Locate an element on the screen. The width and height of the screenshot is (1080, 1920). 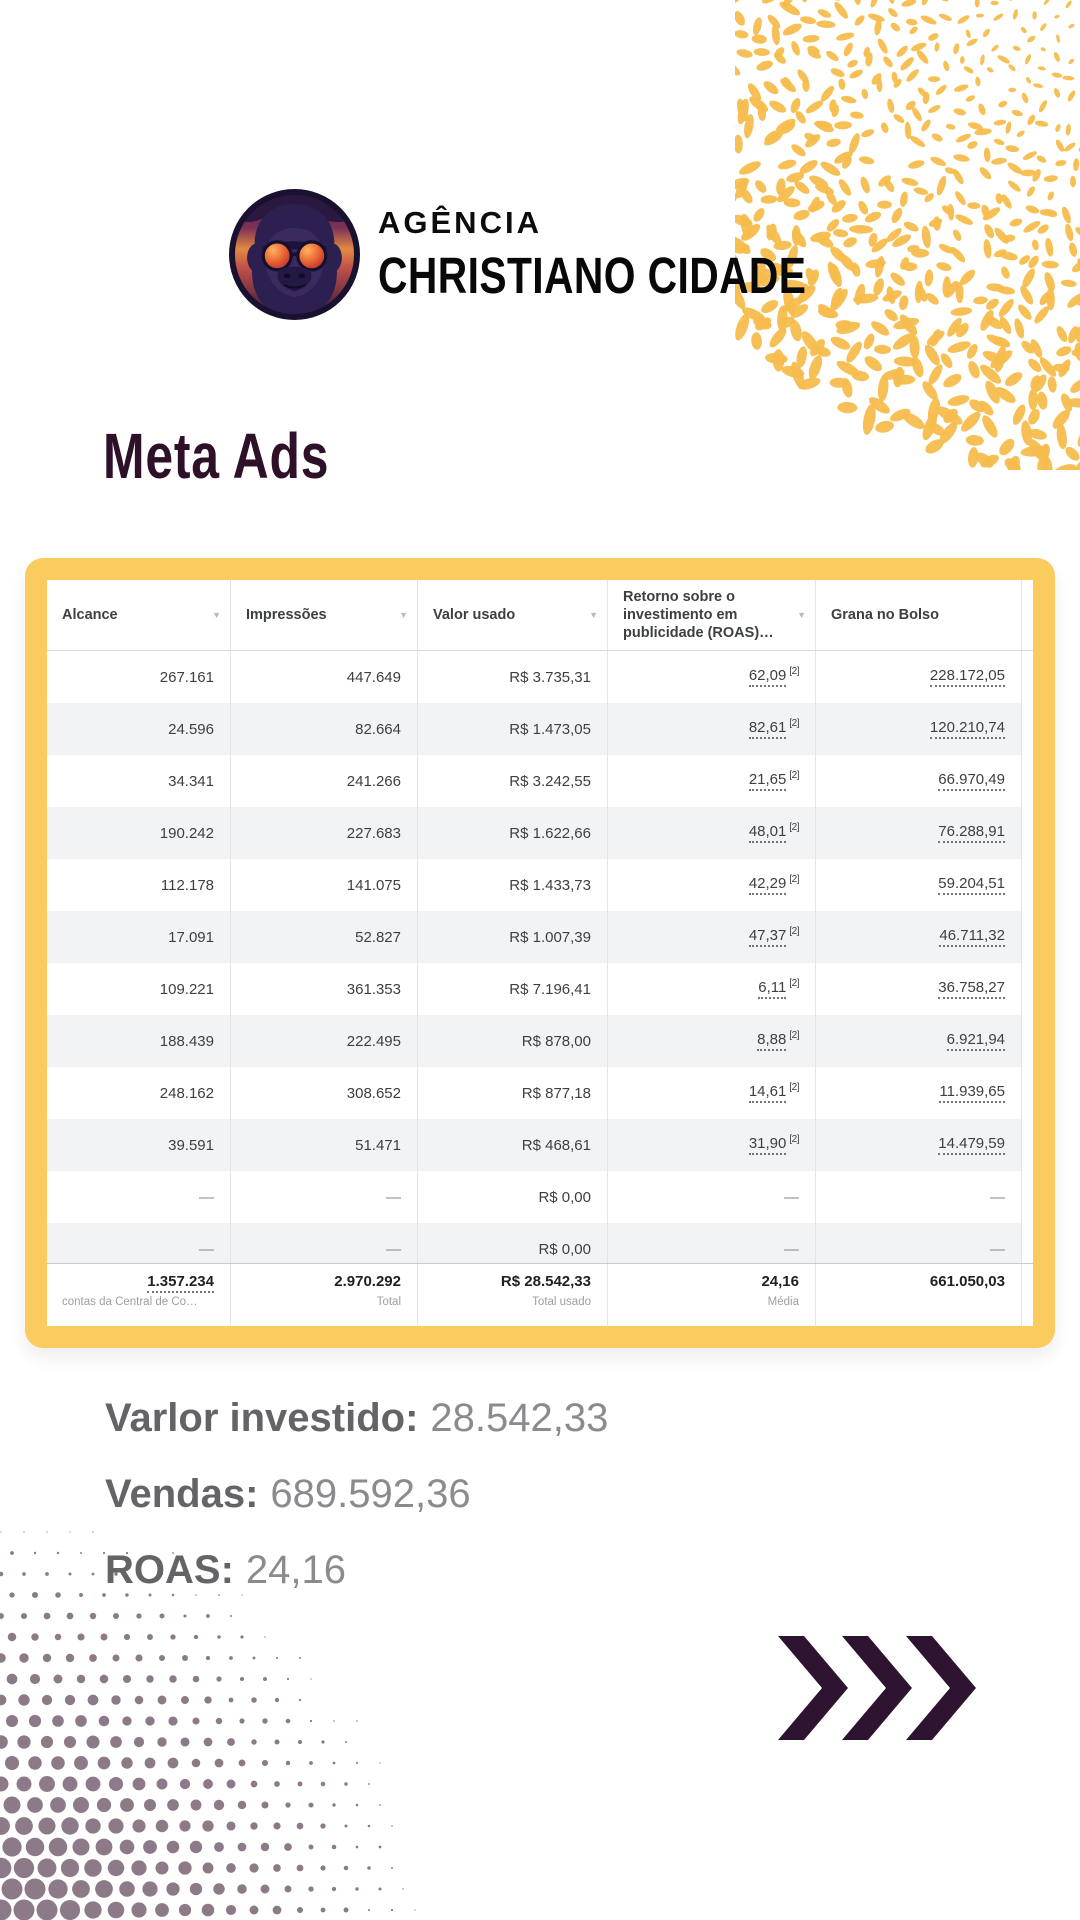
cell-roas: 62,09 [2] is located at coordinates (712, 677).